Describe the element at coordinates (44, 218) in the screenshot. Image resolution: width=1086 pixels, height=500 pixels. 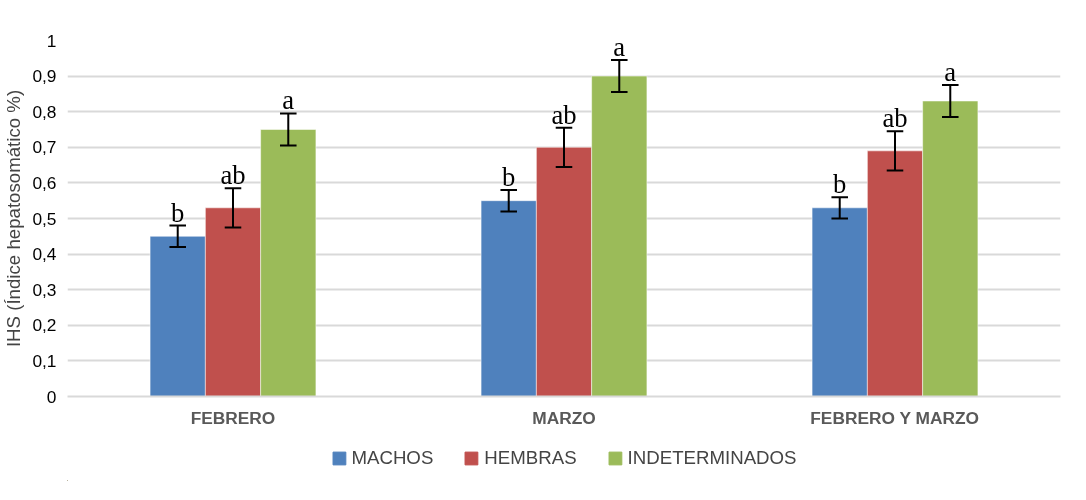
I see `y-tick-label: 0,5` at that location.